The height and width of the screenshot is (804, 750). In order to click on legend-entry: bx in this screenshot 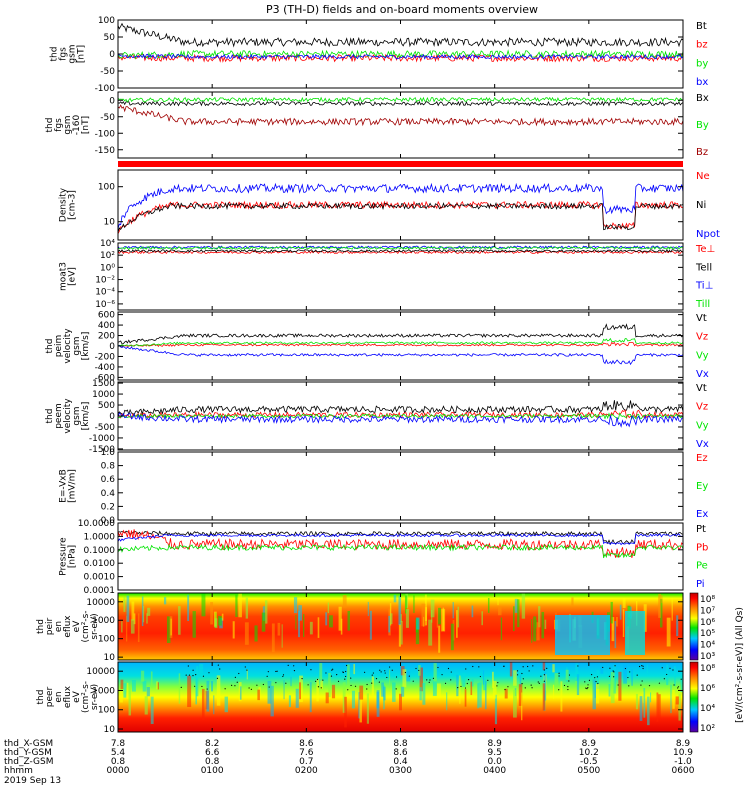, I will do `click(702, 82)`.